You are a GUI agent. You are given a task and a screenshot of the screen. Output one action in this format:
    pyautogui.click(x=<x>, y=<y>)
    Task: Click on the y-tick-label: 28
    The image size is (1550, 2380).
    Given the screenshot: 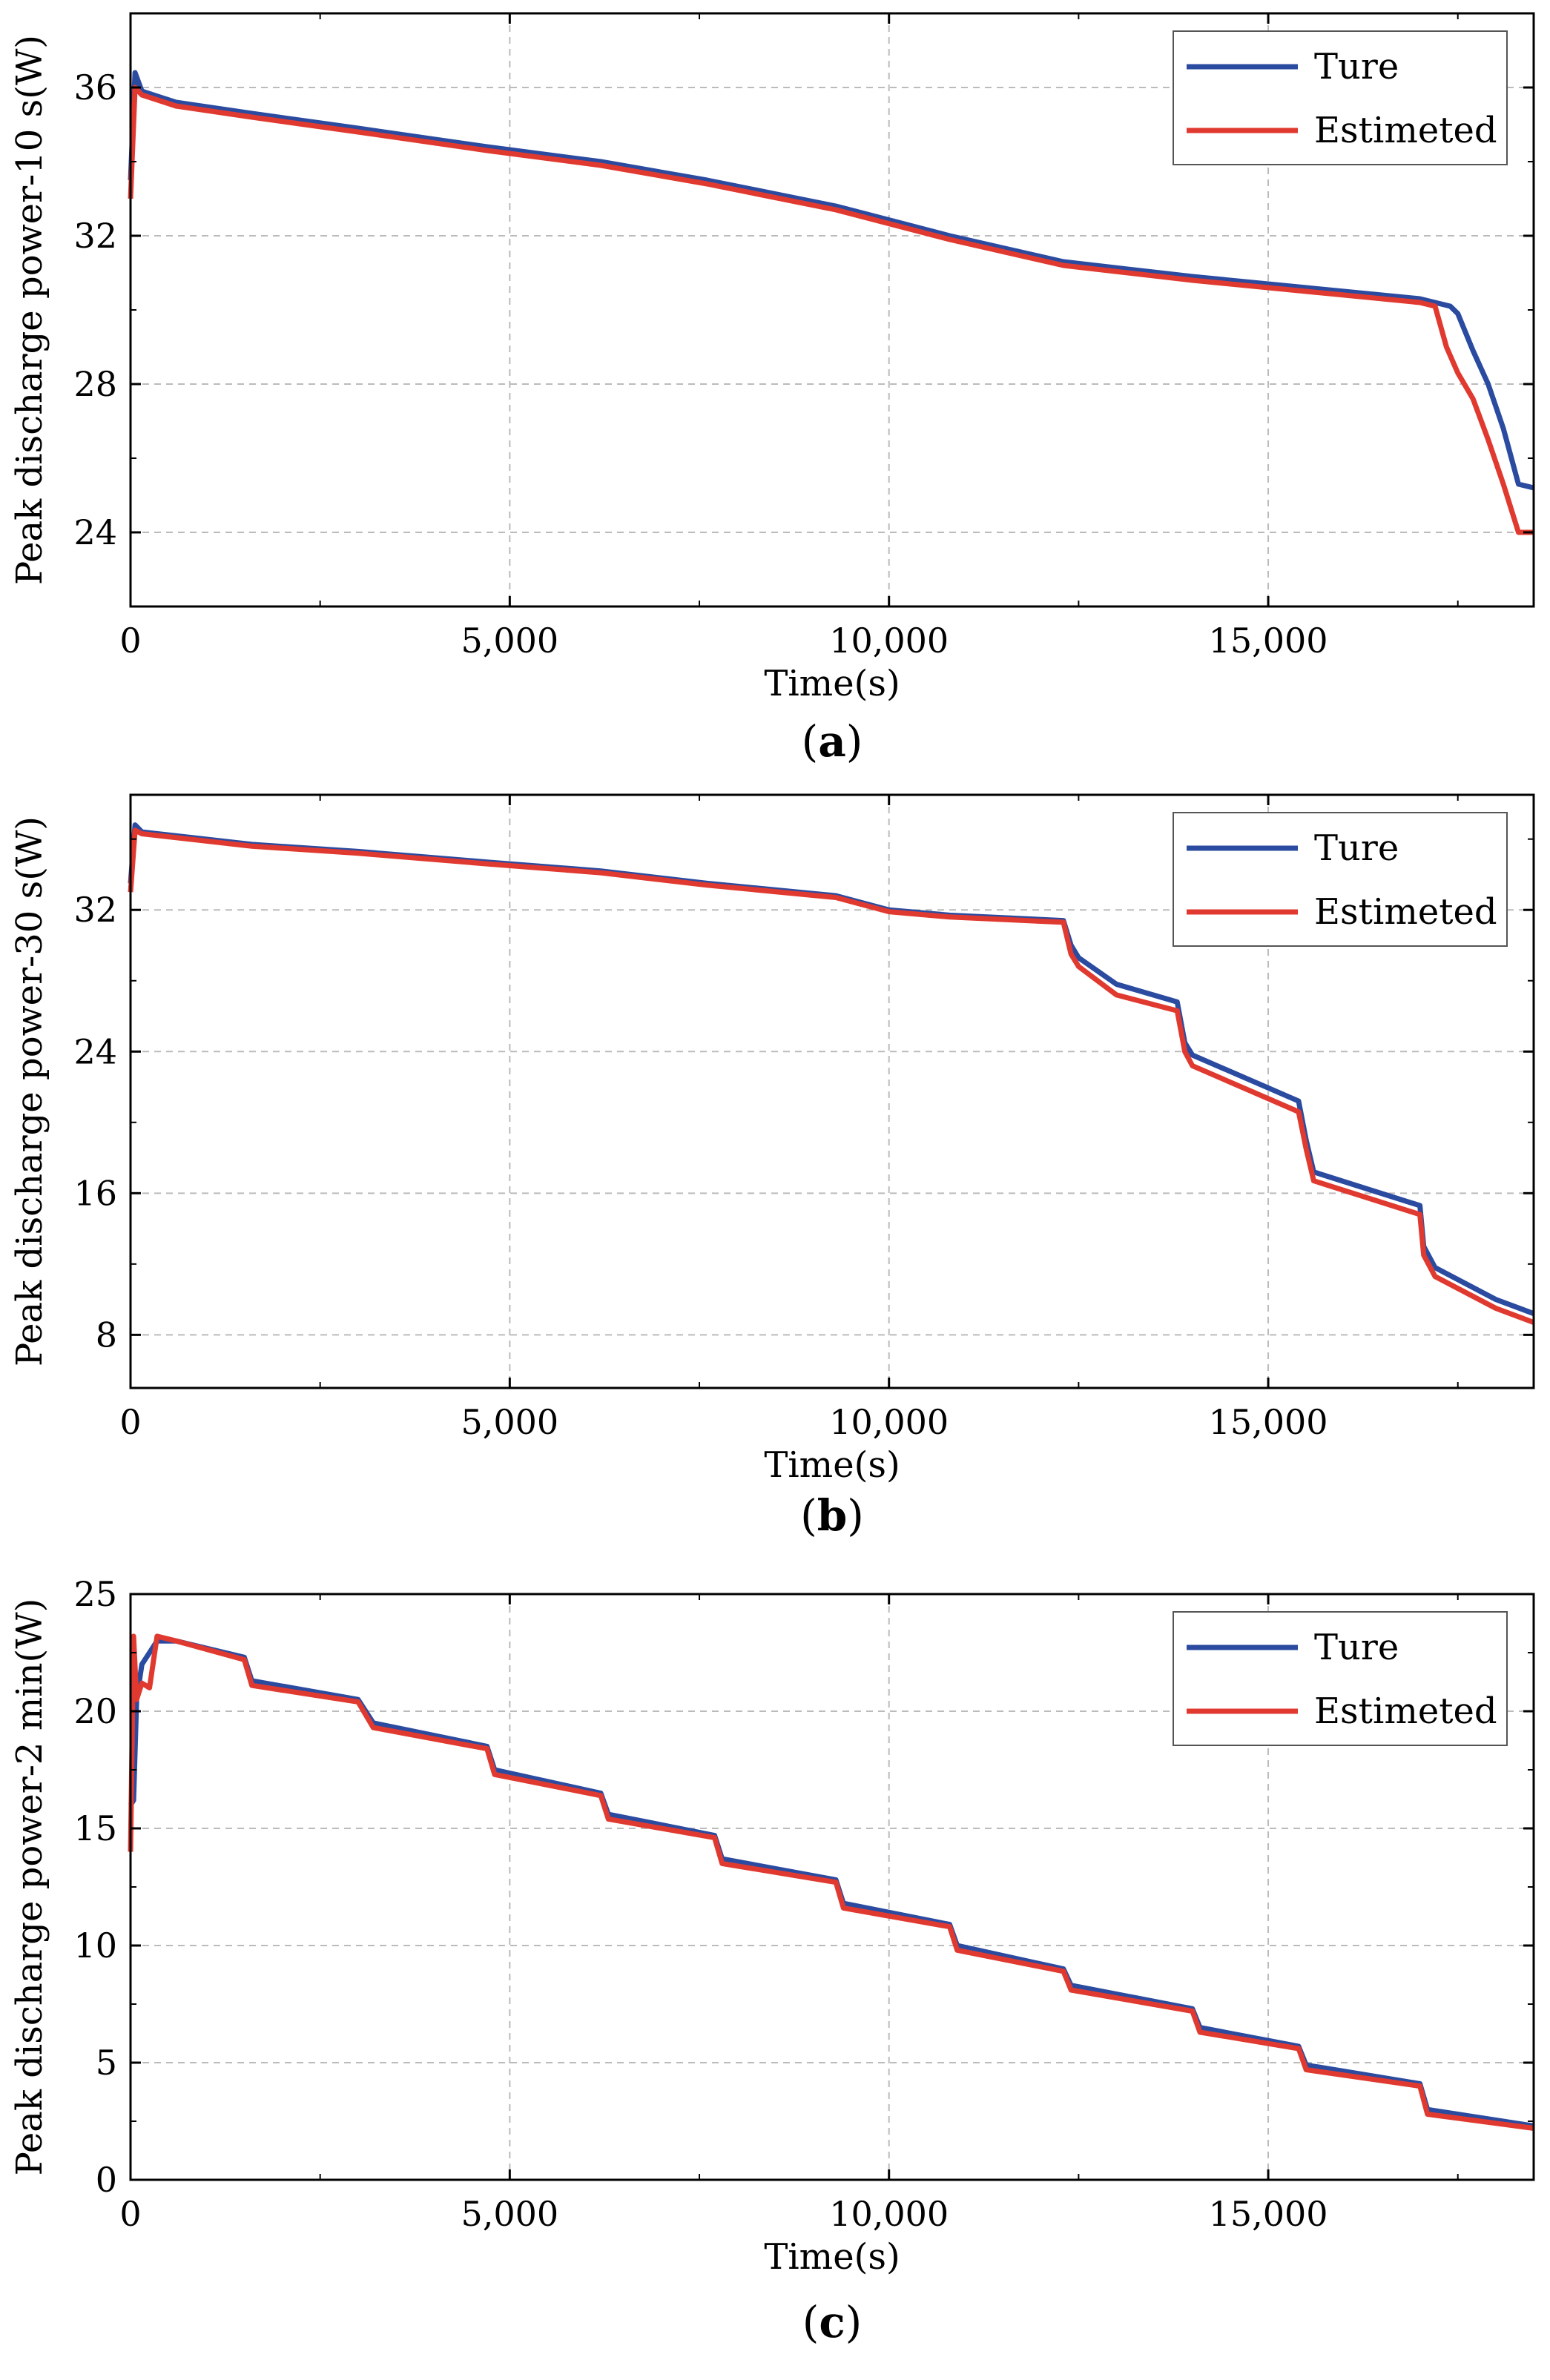 What is the action you would take?
    pyautogui.click(x=95, y=384)
    